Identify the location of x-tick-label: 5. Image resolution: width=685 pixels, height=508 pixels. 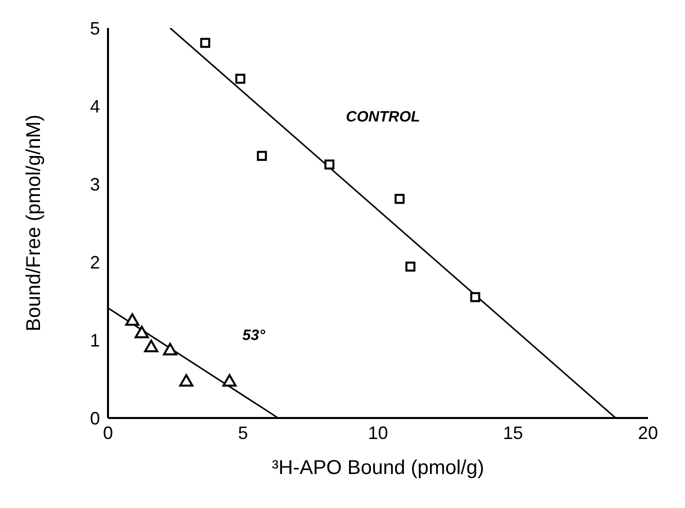
(243, 432).